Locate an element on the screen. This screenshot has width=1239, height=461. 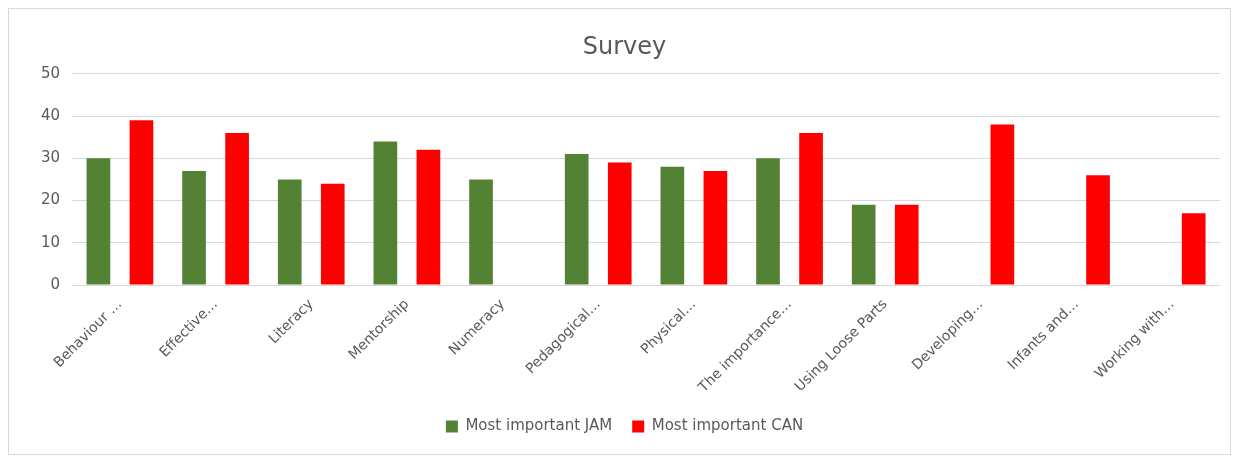
y-tick-label: 30 is located at coordinates (50, 157).